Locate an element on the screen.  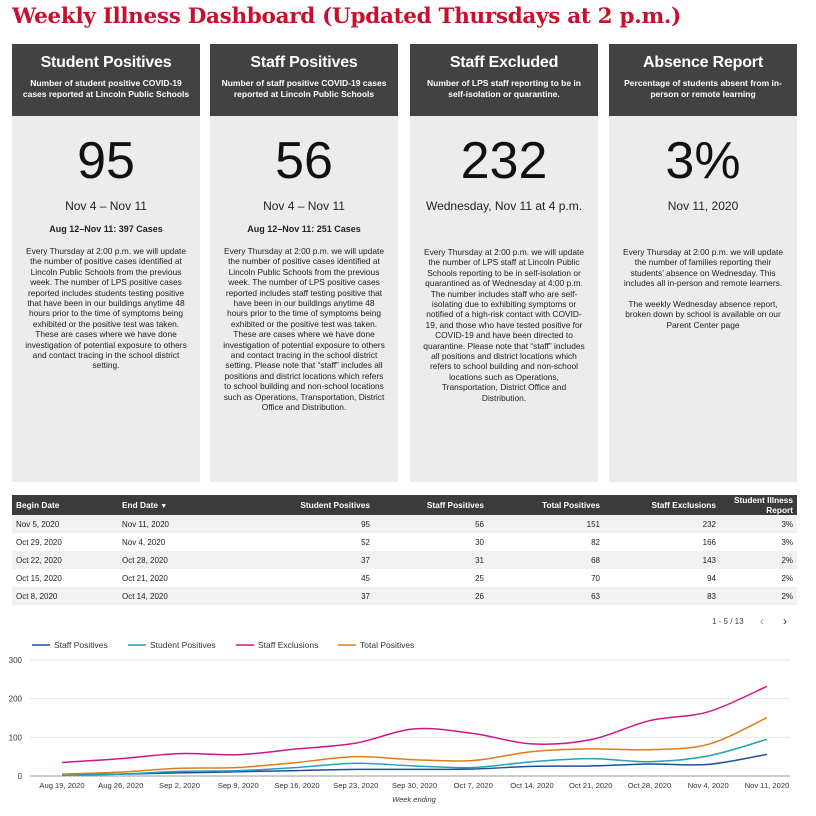
table-cell: Nov 4, 2020 is located at coordinates (144, 542).